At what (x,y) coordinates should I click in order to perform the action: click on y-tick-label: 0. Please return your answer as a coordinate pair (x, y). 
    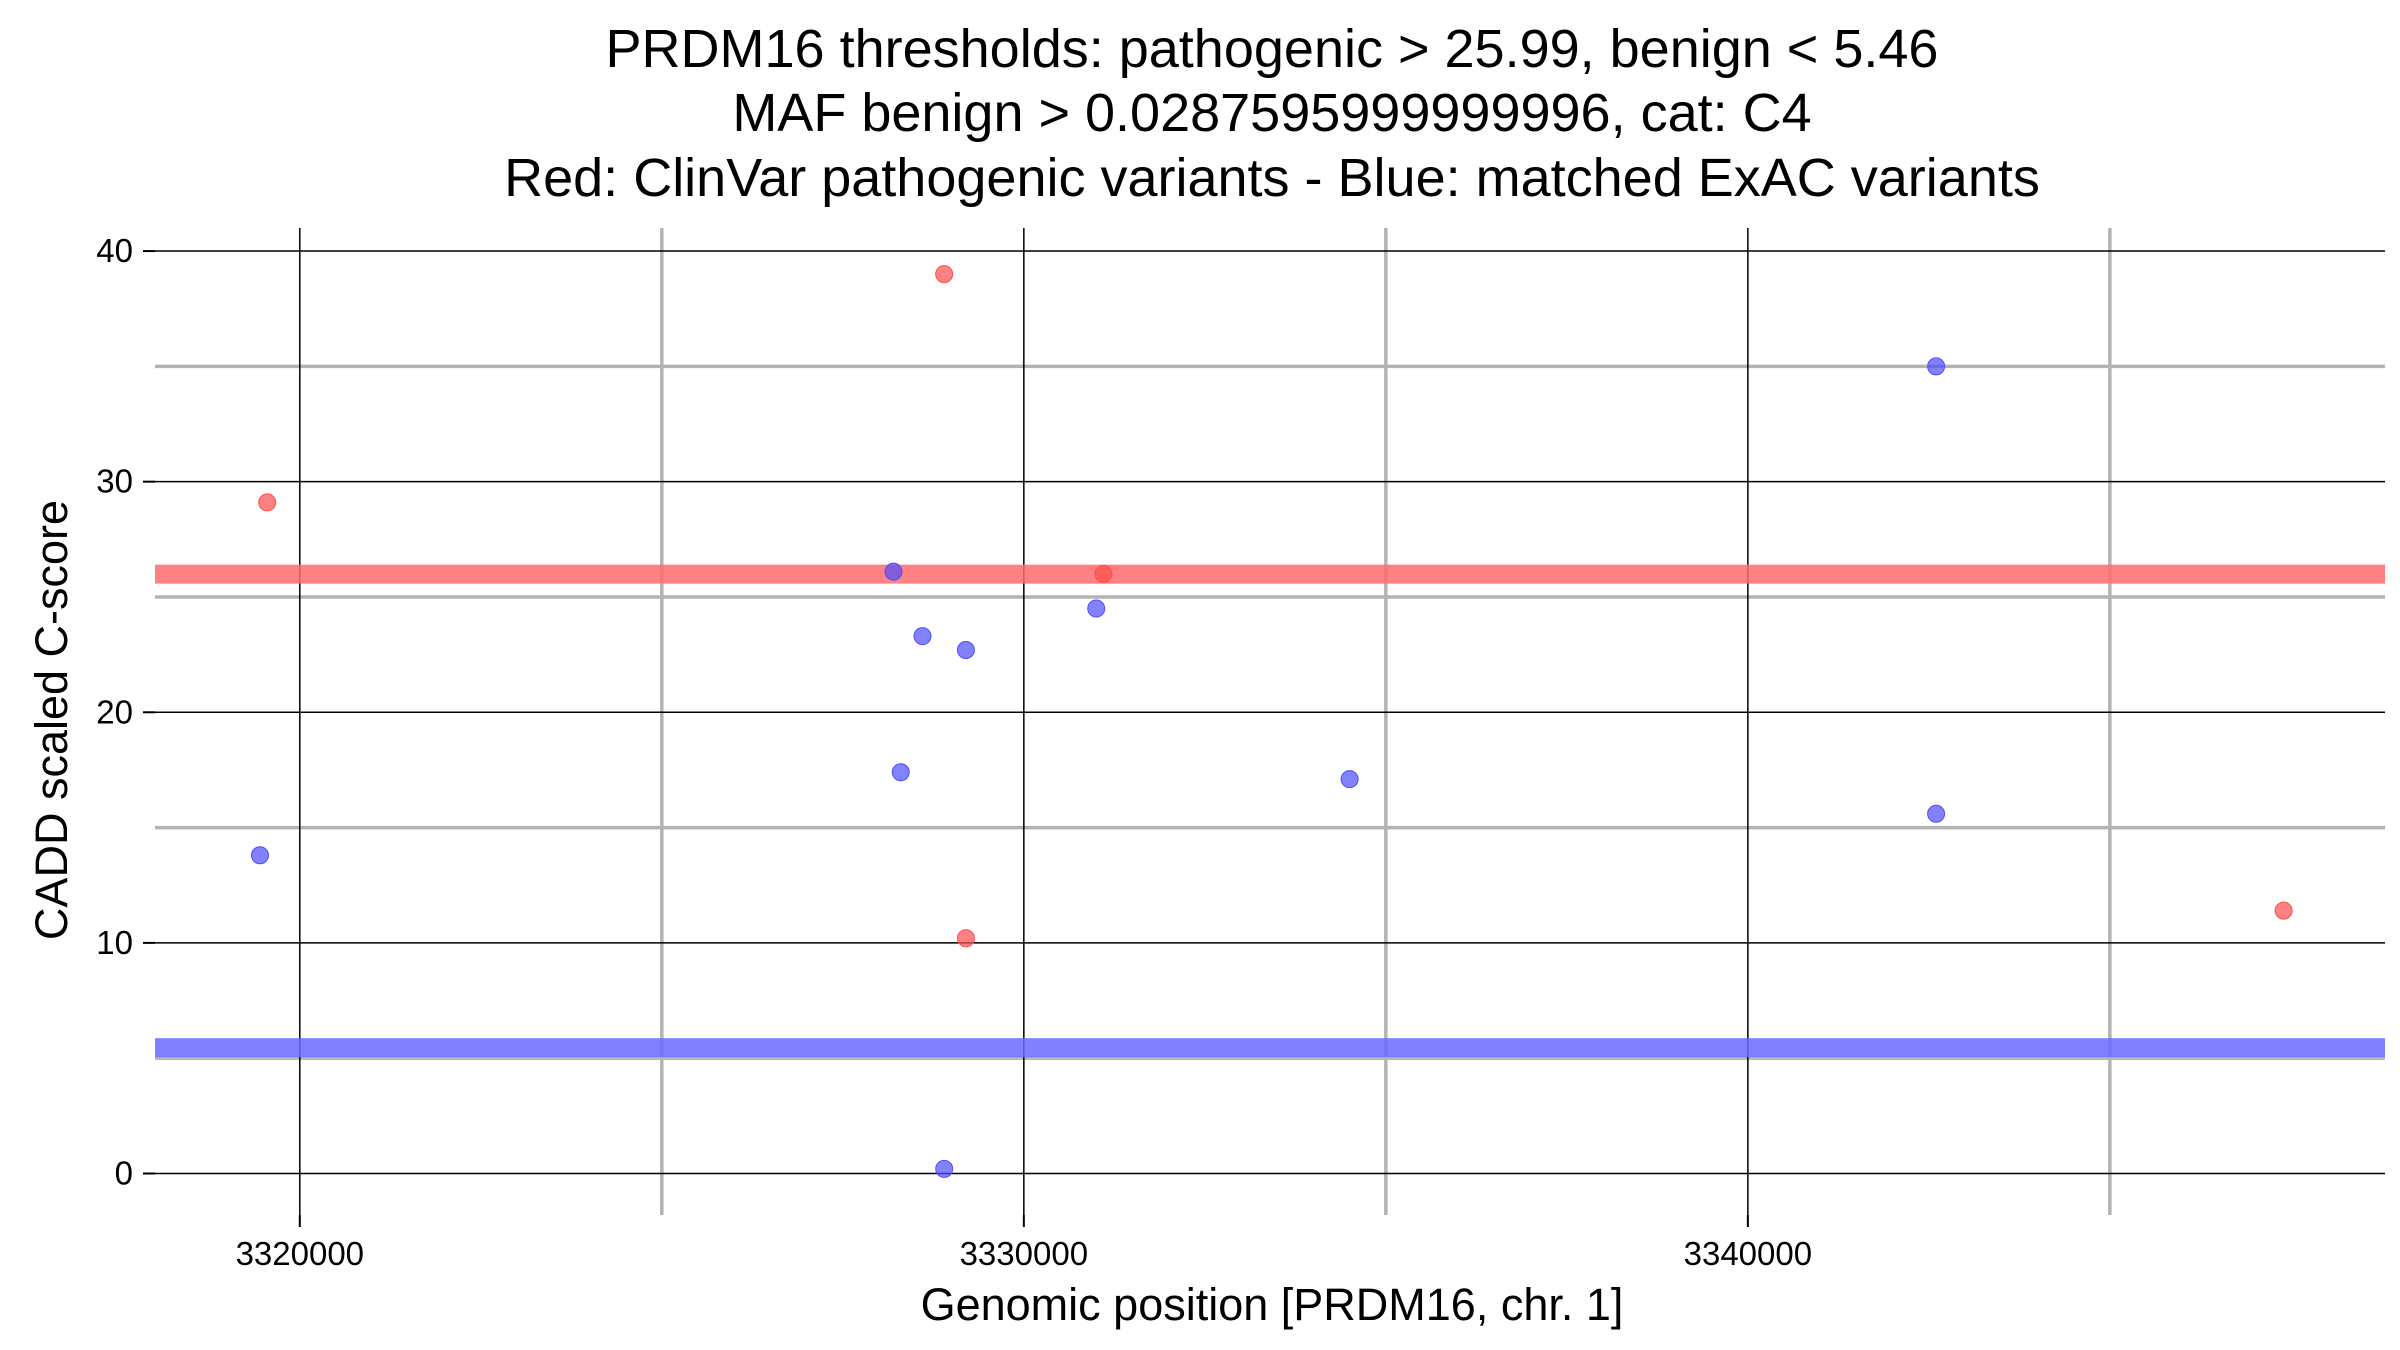
    Looking at the image, I should click on (124, 1172).